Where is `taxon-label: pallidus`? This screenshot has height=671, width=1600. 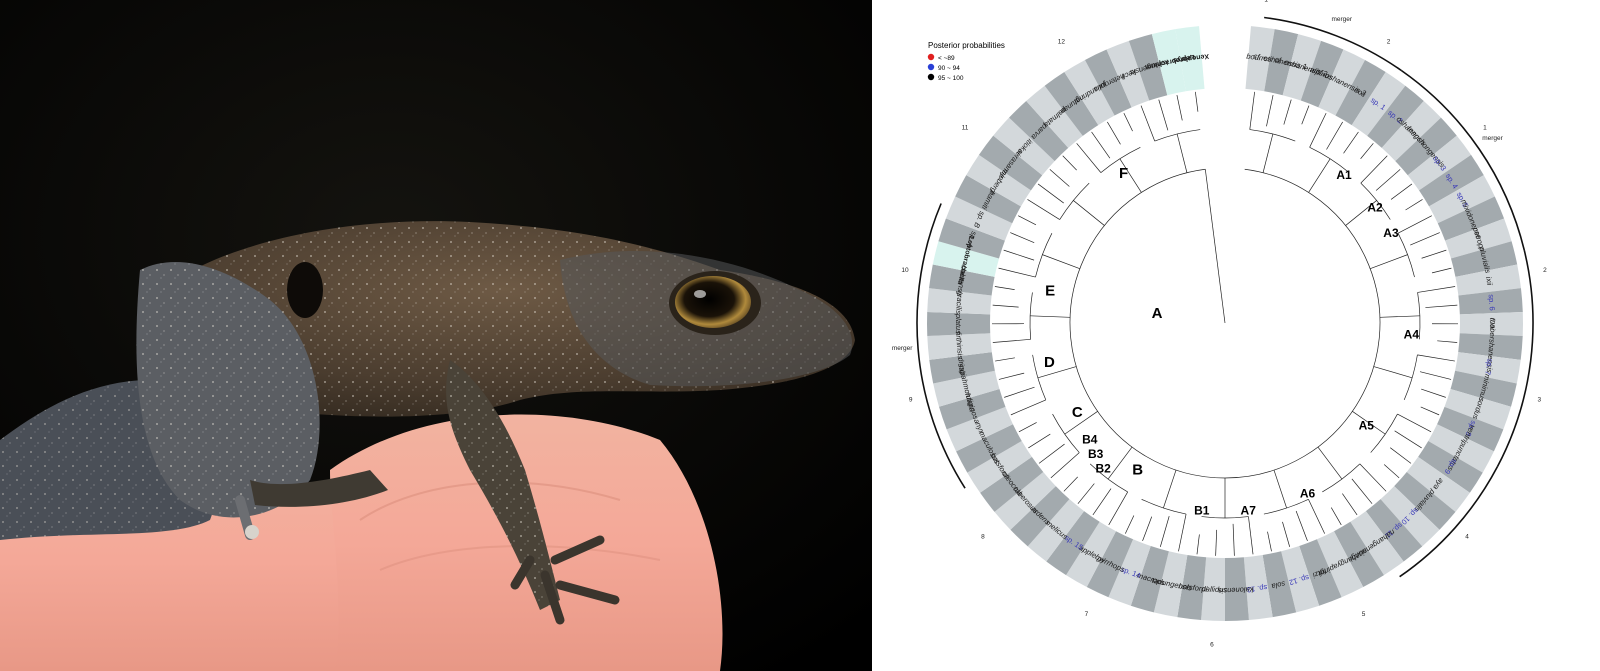 taxon-label: pallidus is located at coordinates (1213, 589).